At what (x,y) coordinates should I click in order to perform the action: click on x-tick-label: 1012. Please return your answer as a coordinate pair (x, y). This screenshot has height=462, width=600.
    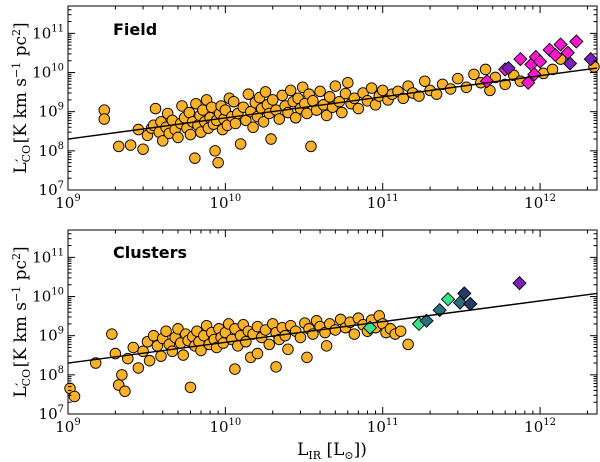
    Looking at the image, I should click on (540, 426).